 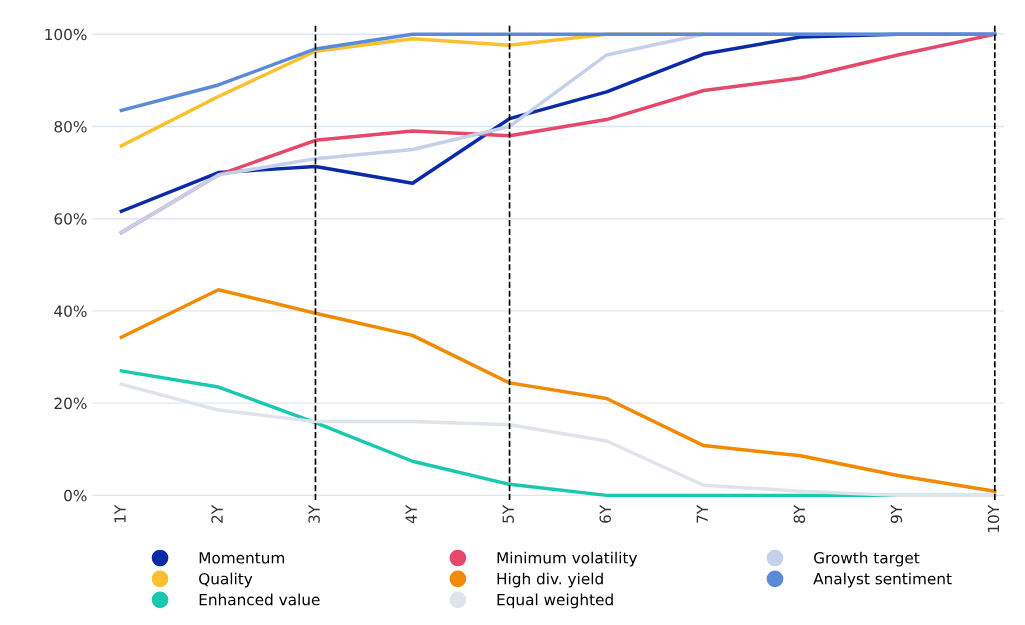 What do you see at coordinates (70, 126) in the screenshot?
I see `y-tick-label: 80%` at bounding box center [70, 126].